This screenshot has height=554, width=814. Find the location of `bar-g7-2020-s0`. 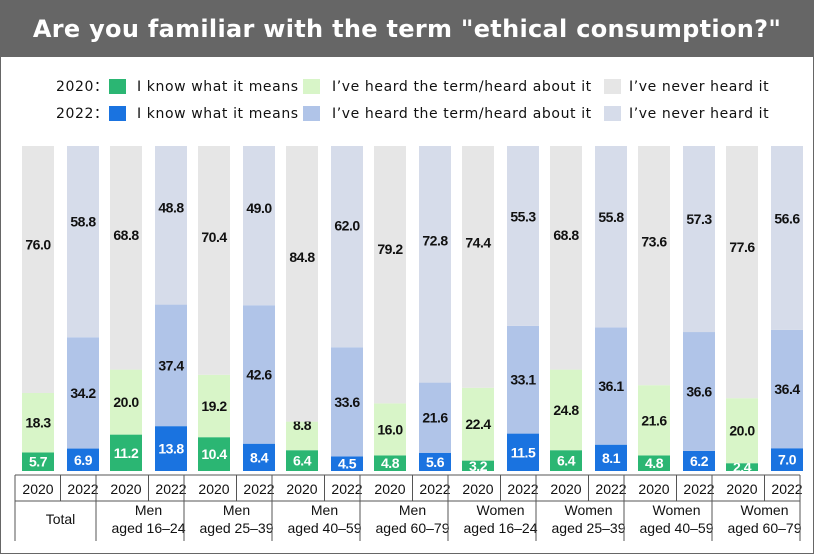

bar-g7-2020-s0 is located at coordinates (654, 463).